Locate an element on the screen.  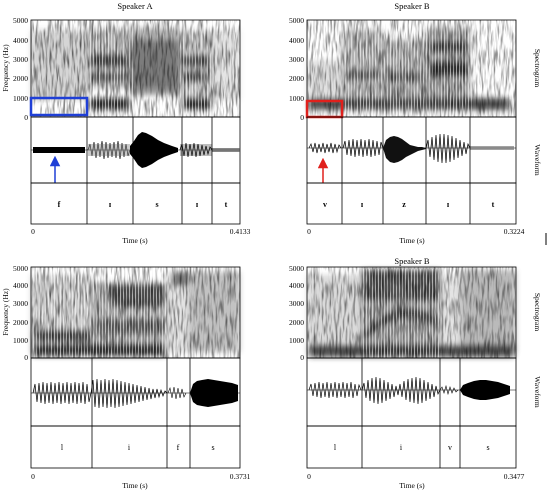
segment-tier: v ɪ z ɪ t is located at coordinates (411, 171).